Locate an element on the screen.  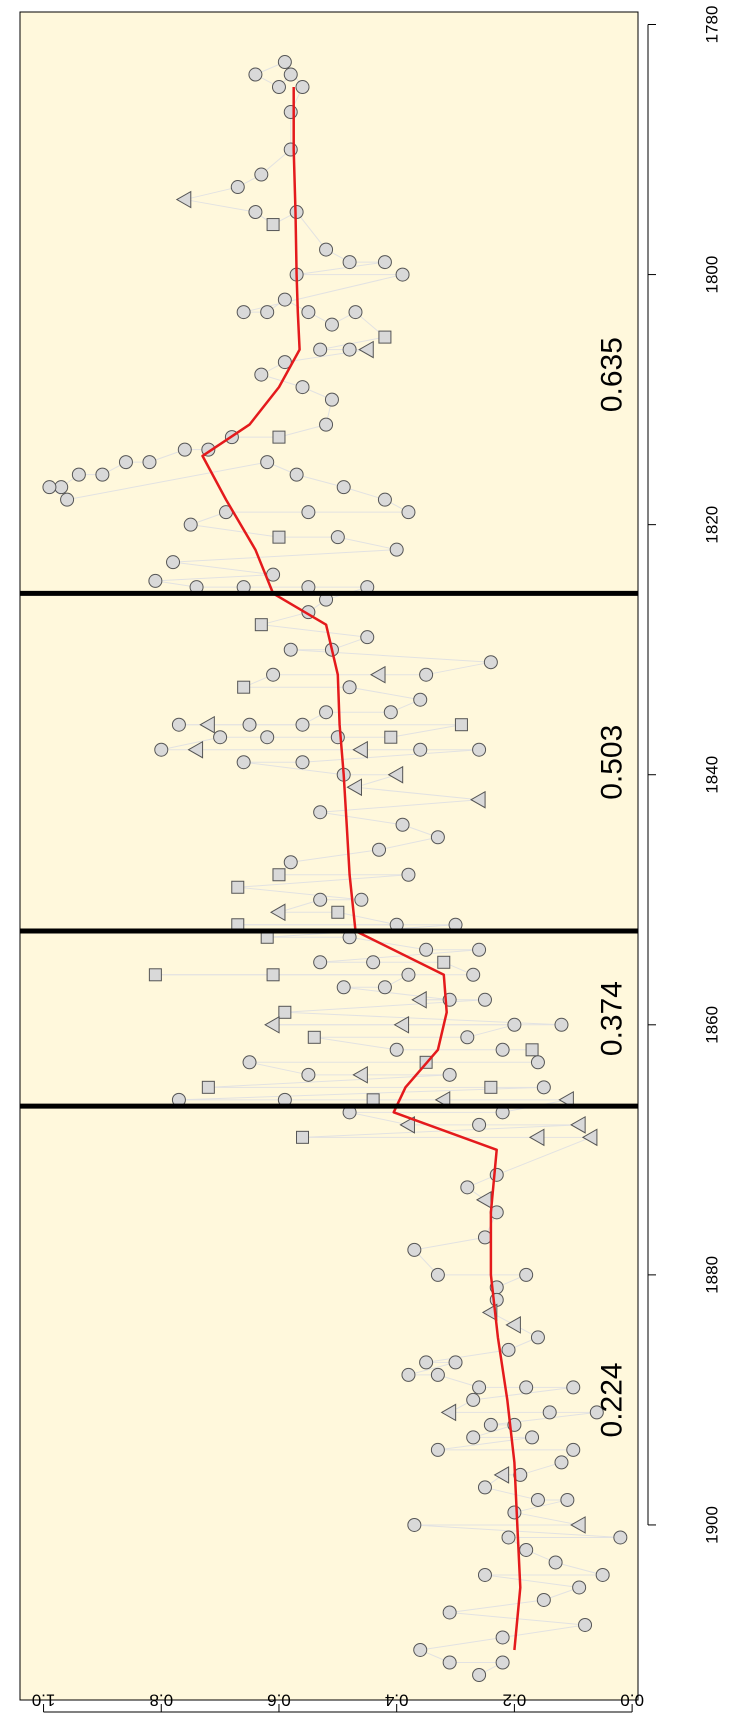
segment-label: 0.224 is located at coordinates (612, 1399).